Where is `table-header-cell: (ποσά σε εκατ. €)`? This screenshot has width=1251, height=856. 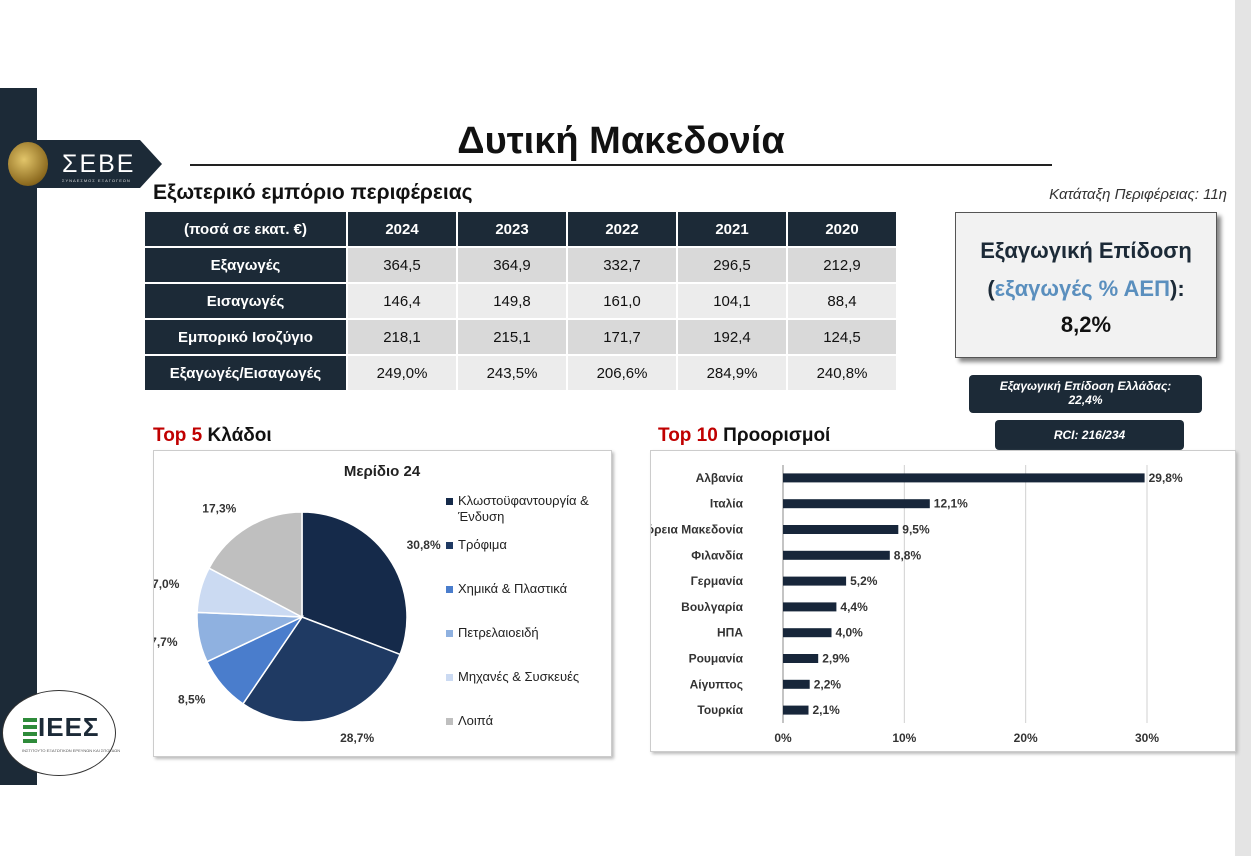
table-header-cell: (ποσά σε εκατ. €) is located at coordinates (246, 230).